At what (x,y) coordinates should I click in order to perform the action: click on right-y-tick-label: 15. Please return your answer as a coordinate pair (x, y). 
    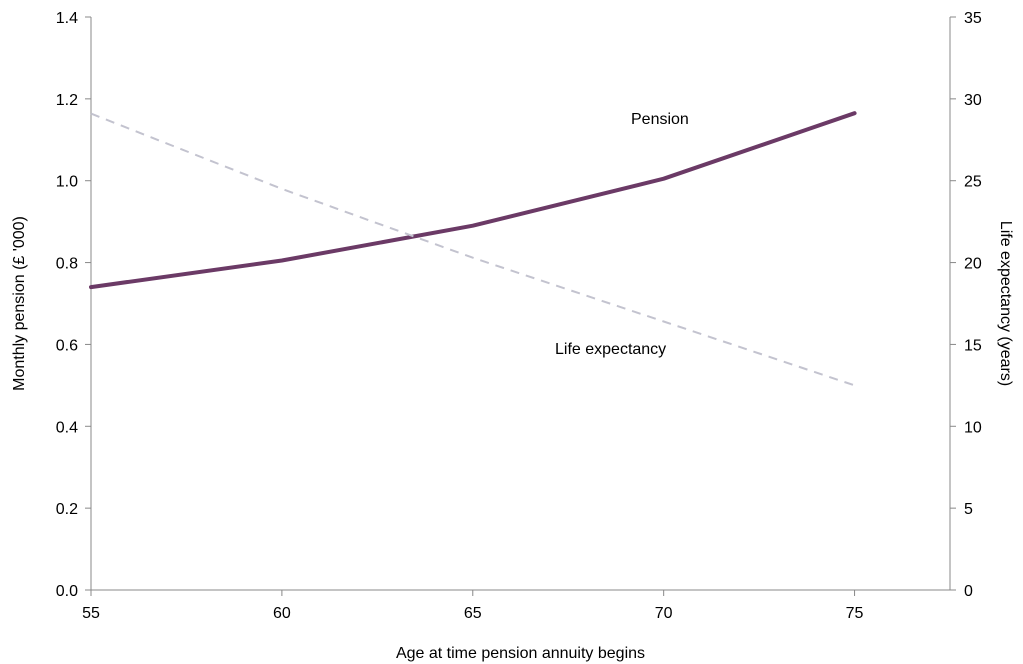
    Looking at the image, I should click on (973, 345).